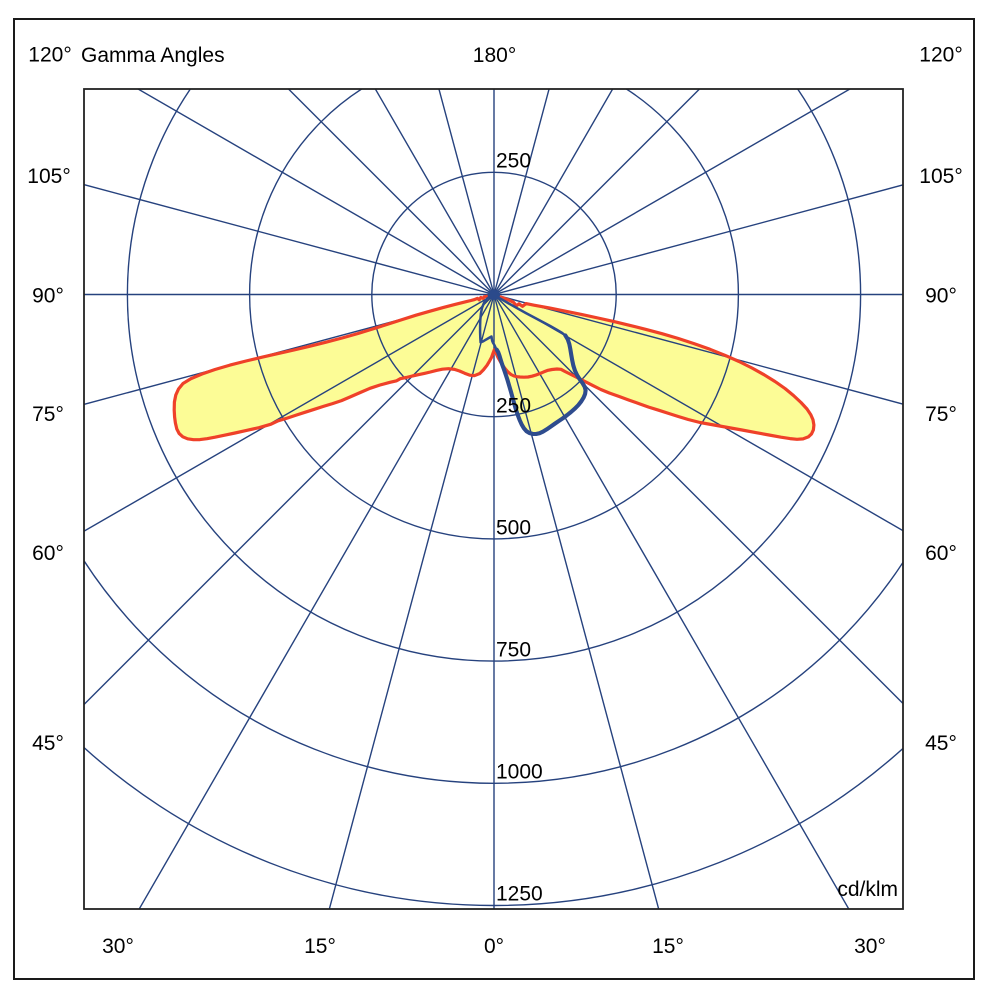 Image resolution: width=994 pixels, height=1000 pixels. I want to click on svg-text: 1250, so click(519, 894).